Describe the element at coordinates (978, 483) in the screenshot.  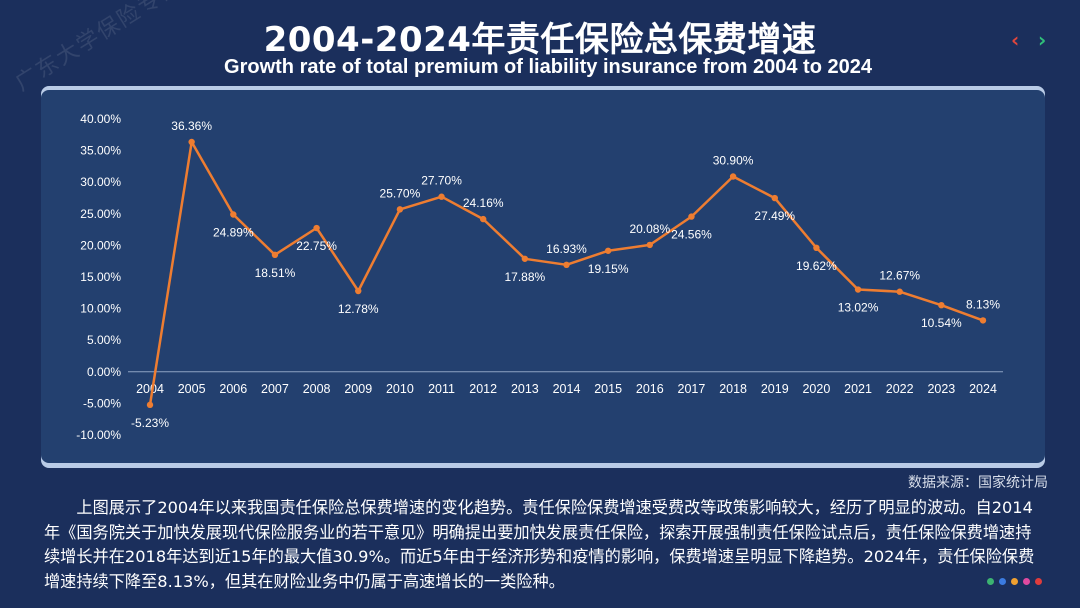
I see `data-source: 数据来源：国家统计局` at that location.